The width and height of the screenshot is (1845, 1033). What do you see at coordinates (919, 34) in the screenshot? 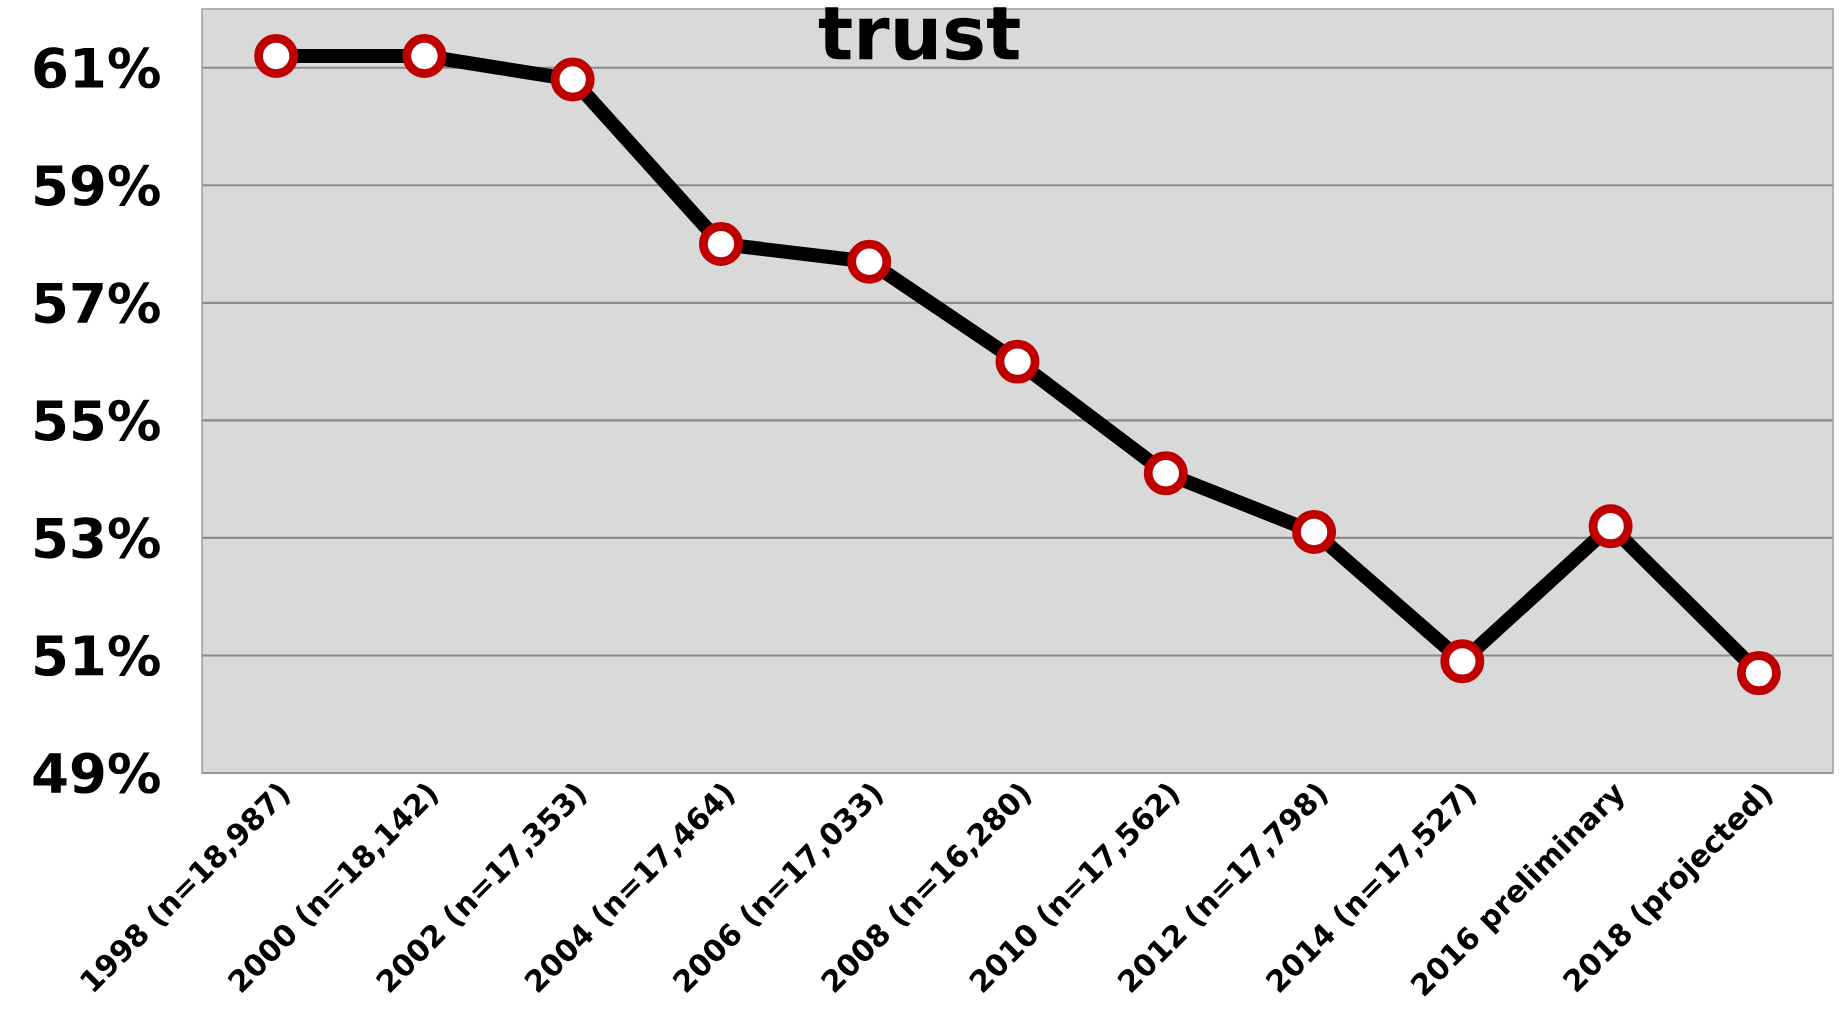
I see `chart-title: trust` at bounding box center [919, 34].